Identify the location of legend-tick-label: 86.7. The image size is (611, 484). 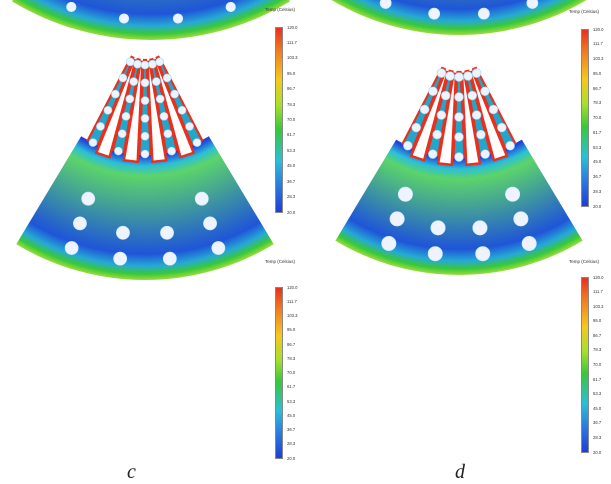
(597, 335).